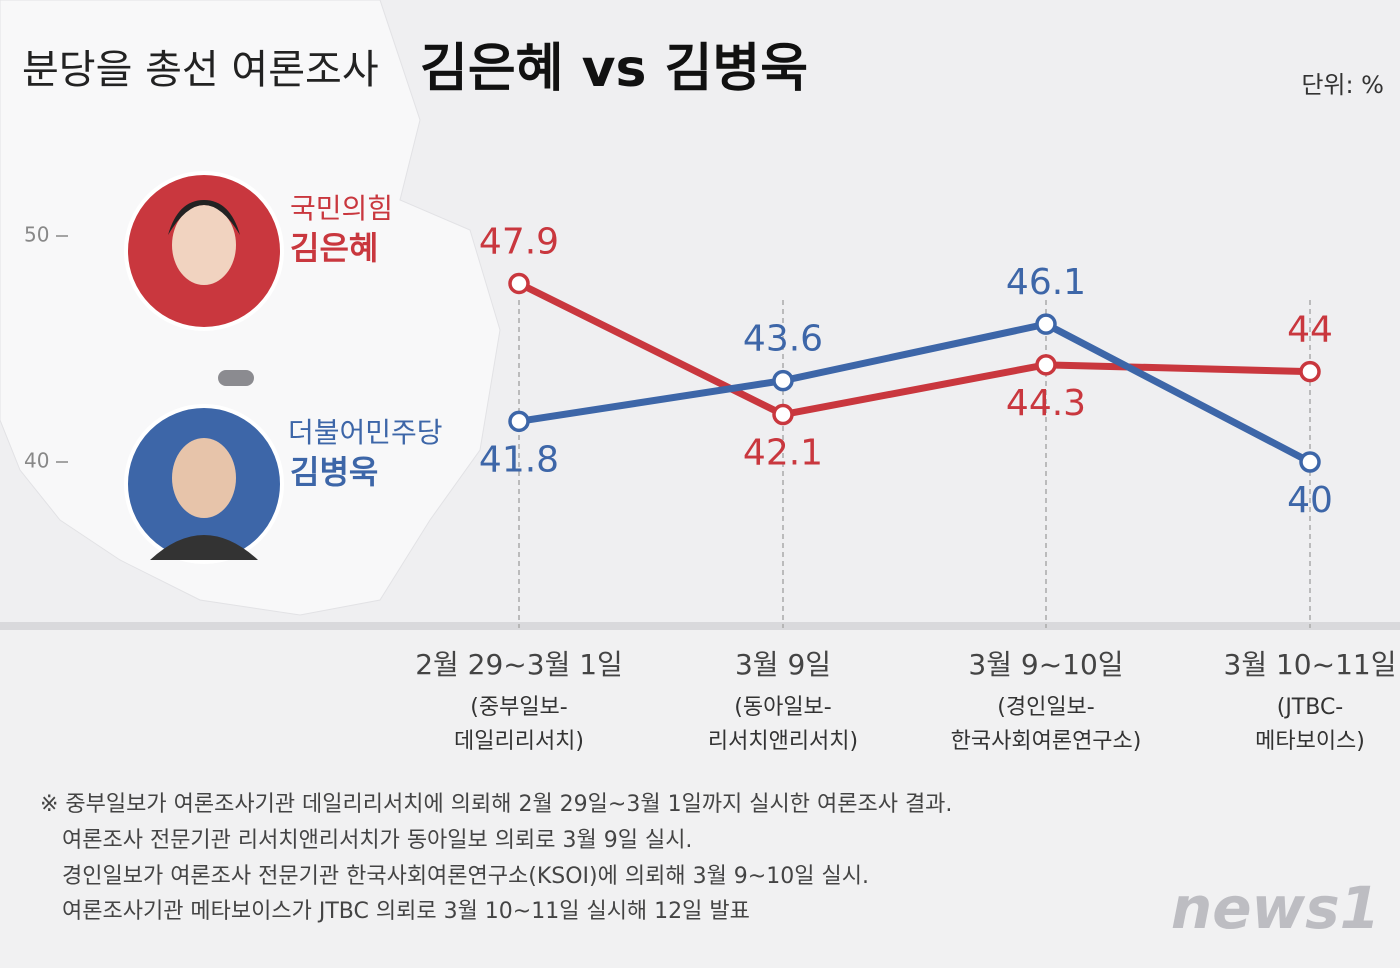 This screenshot has width=1400, height=968. What do you see at coordinates (1342, 85) in the screenshot?
I see `unit-label: 단위: %` at bounding box center [1342, 85].